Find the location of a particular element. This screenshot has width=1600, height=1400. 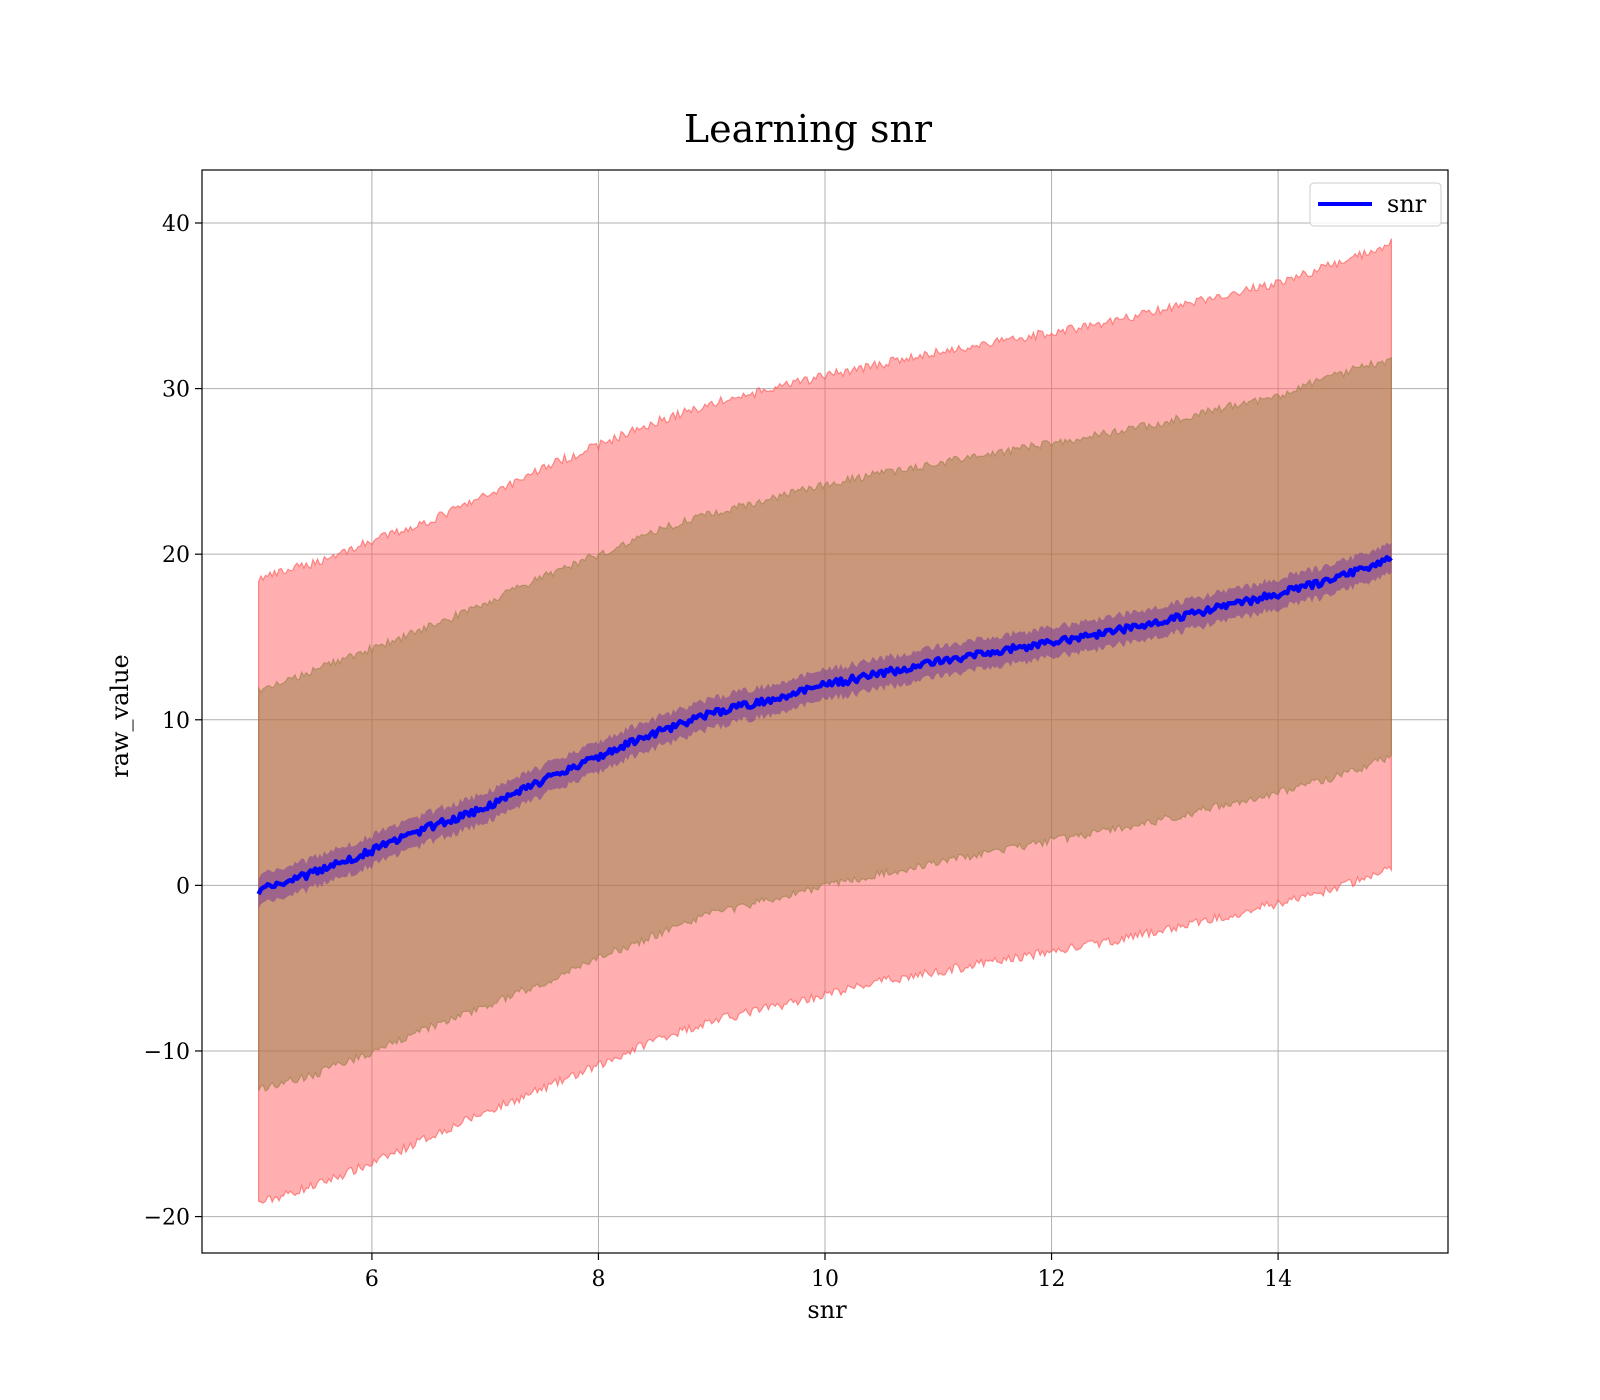

x-tick-label: 8 is located at coordinates (598, 1279).